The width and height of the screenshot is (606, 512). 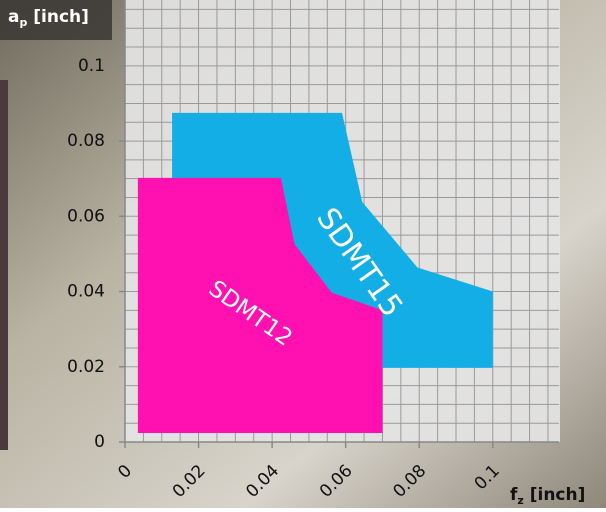 What do you see at coordinates (520, 500) in the screenshot?
I see `x-title-sub: z` at bounding box center [520, 500].